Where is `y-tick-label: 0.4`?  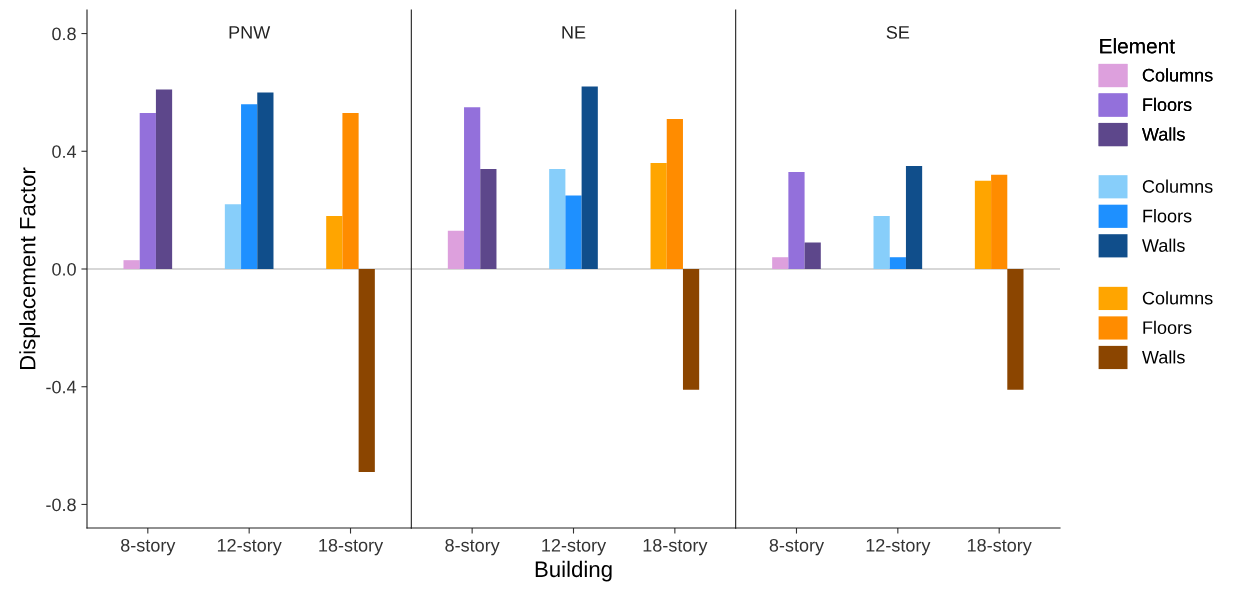 y-tick-label: 0.4 is located at coordinates (64, 151).